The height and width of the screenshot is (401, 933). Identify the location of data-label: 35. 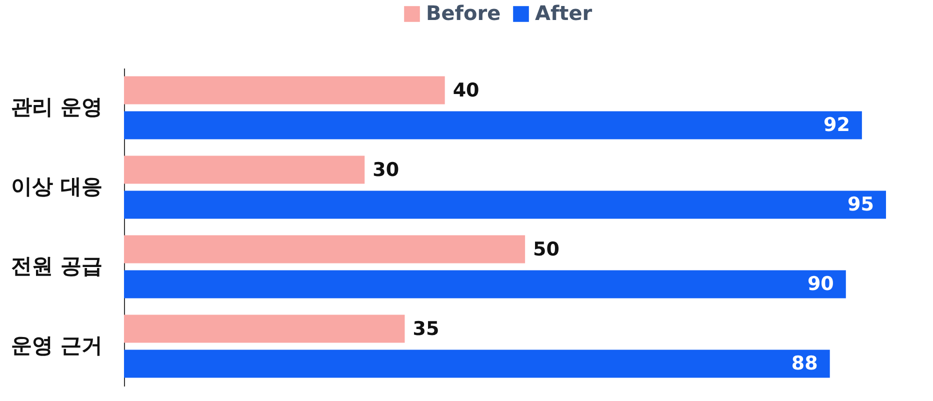
(426, 329).